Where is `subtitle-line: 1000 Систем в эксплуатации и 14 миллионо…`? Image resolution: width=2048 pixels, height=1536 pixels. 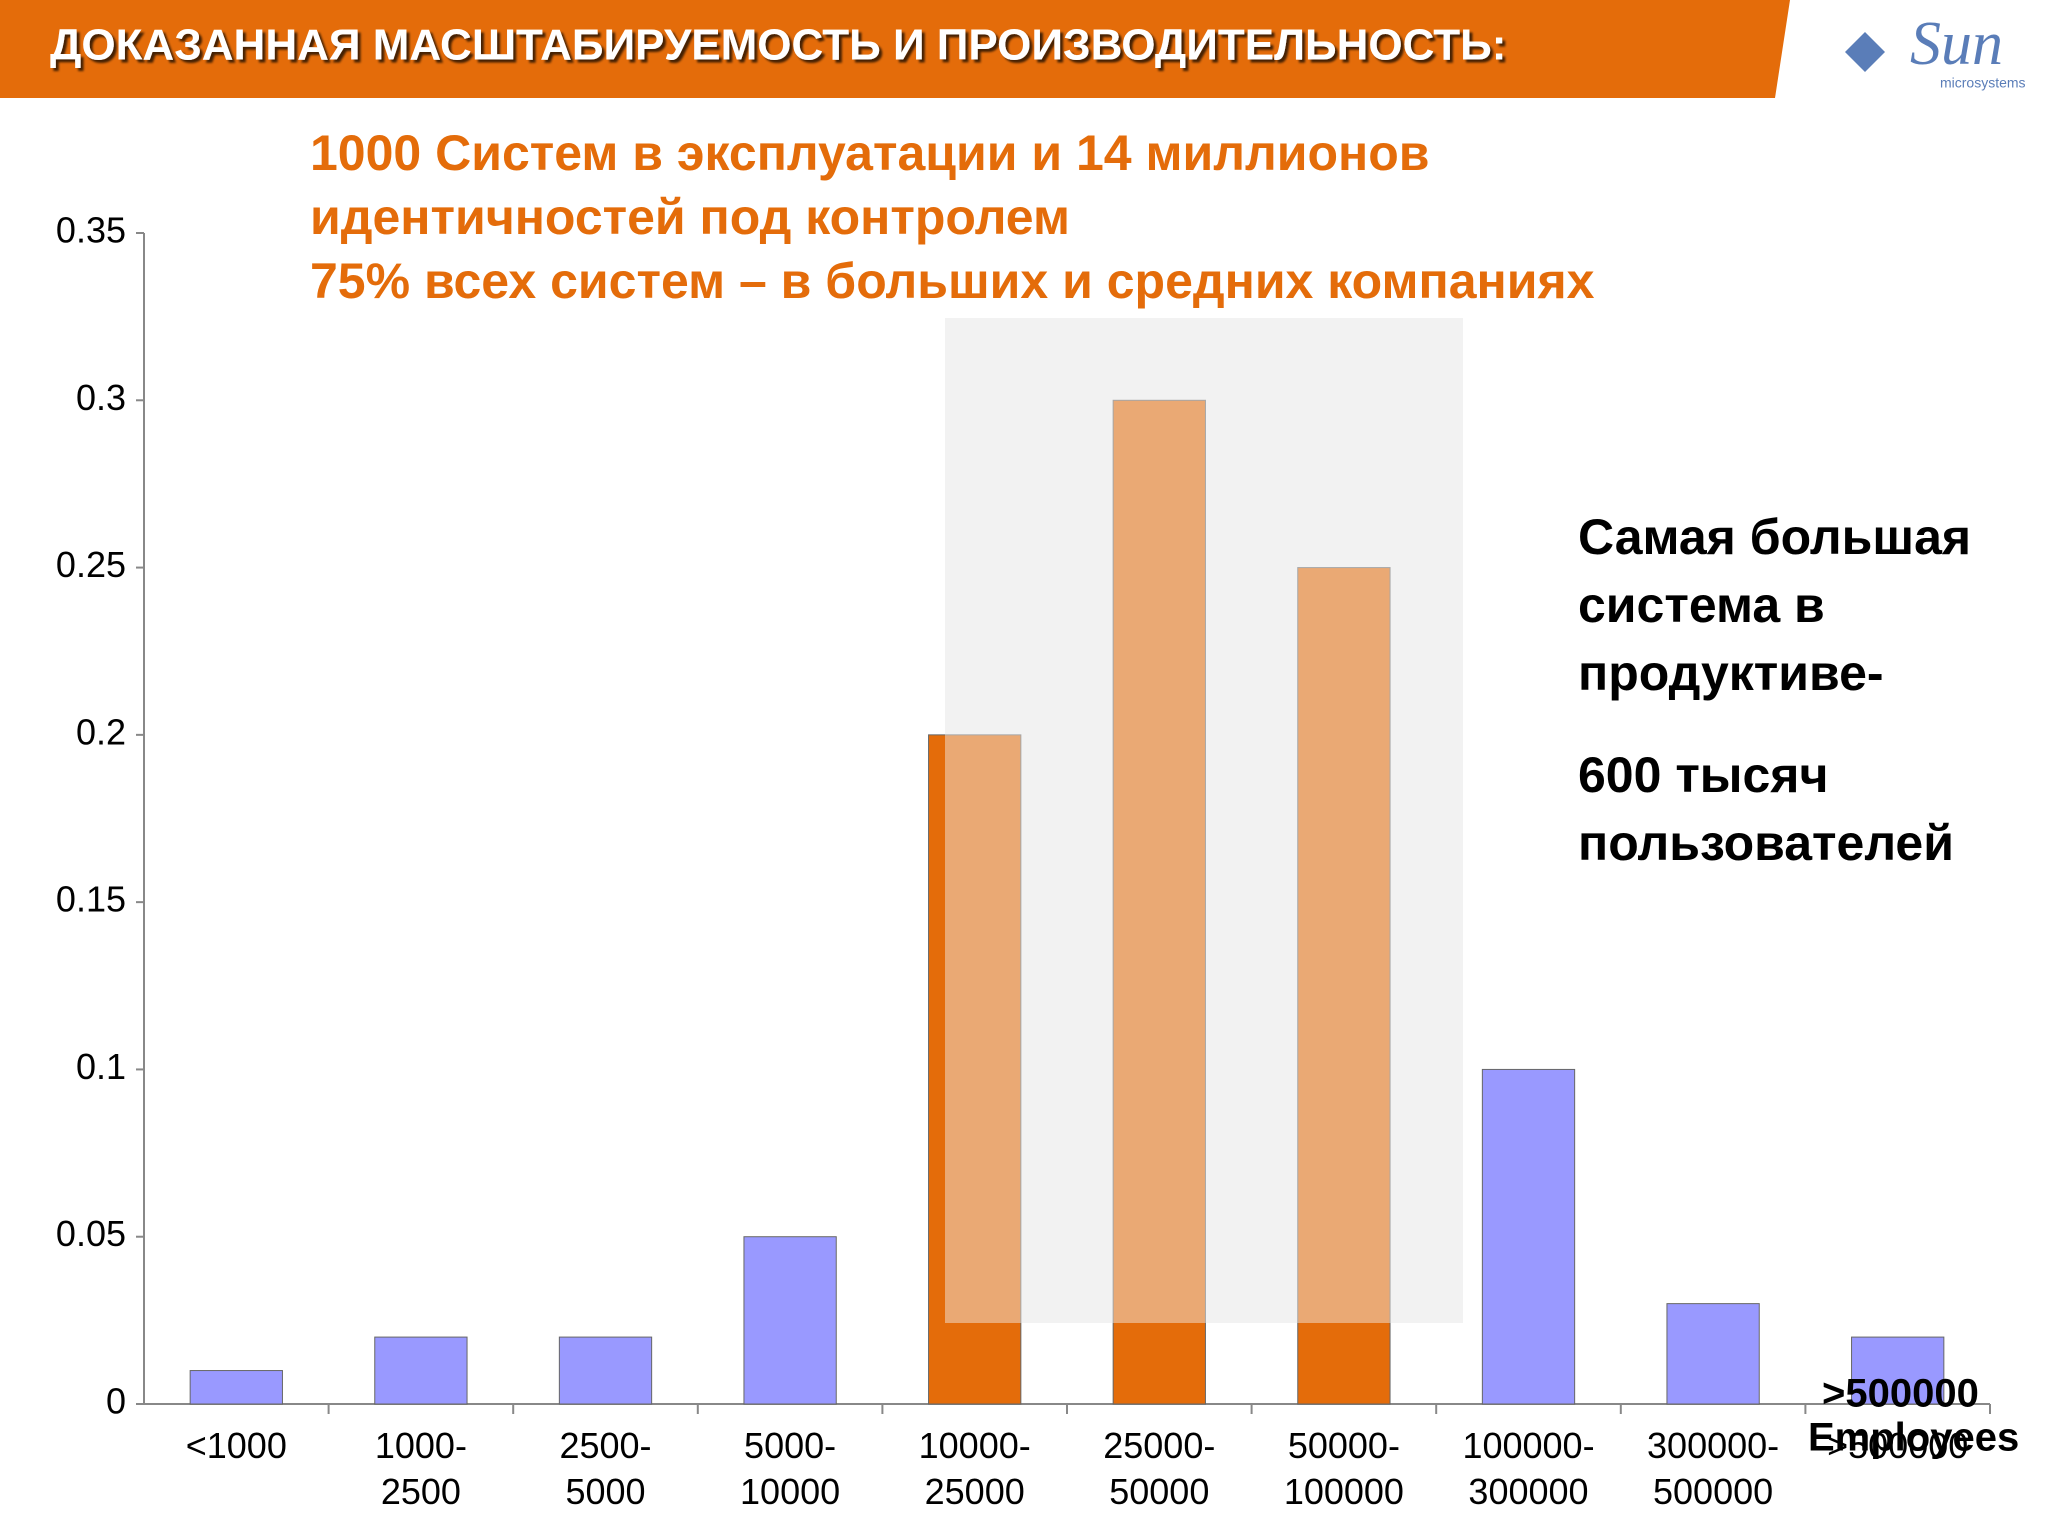
subtitle-line: 1000 Систем в эксплуатации и 14 миллионо… is located at coordinates (870, 153).